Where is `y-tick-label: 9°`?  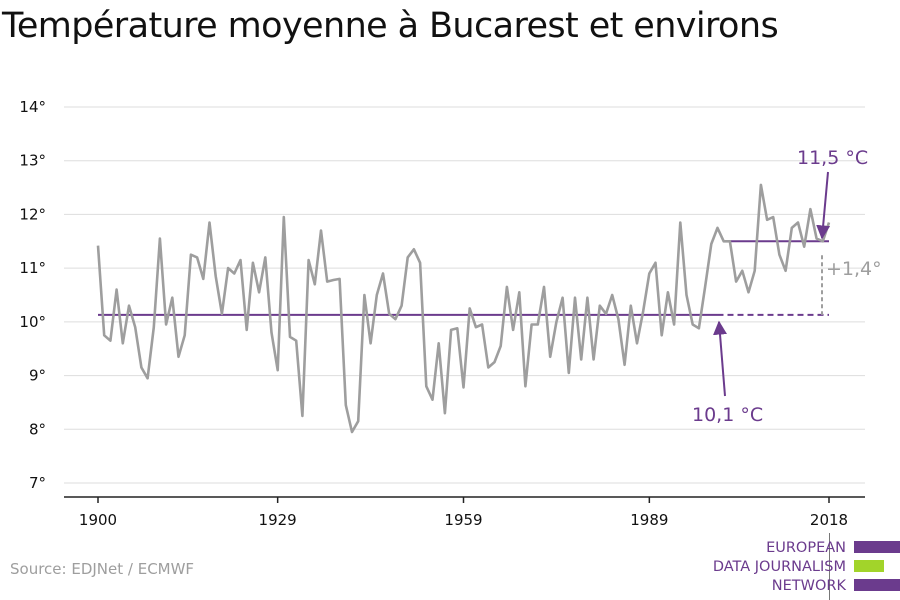 y-tick-label: 9° is located at coordinates (37, 376).